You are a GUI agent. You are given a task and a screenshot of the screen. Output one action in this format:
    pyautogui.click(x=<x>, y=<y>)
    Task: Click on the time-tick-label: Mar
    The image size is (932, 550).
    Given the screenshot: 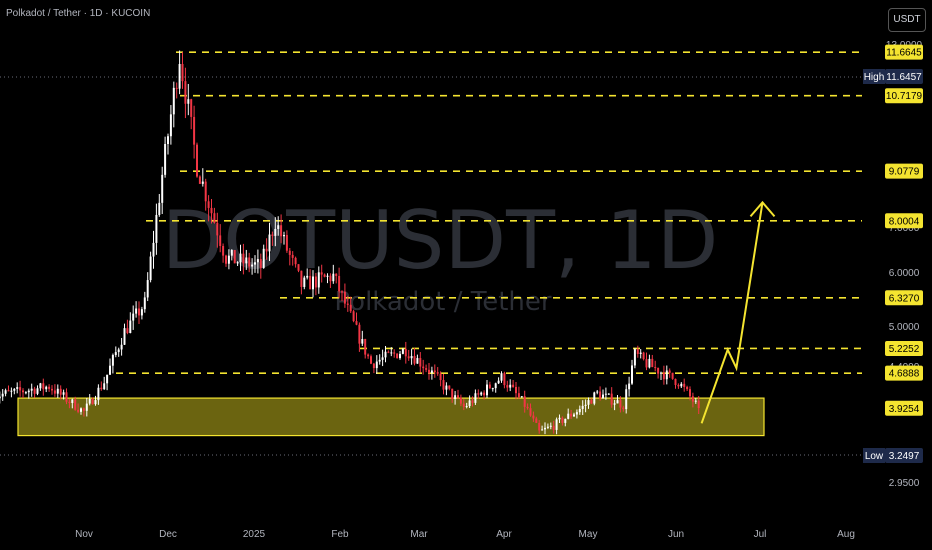 What is the action you would take?
    pyautogui.click(x=419, y=534)
    